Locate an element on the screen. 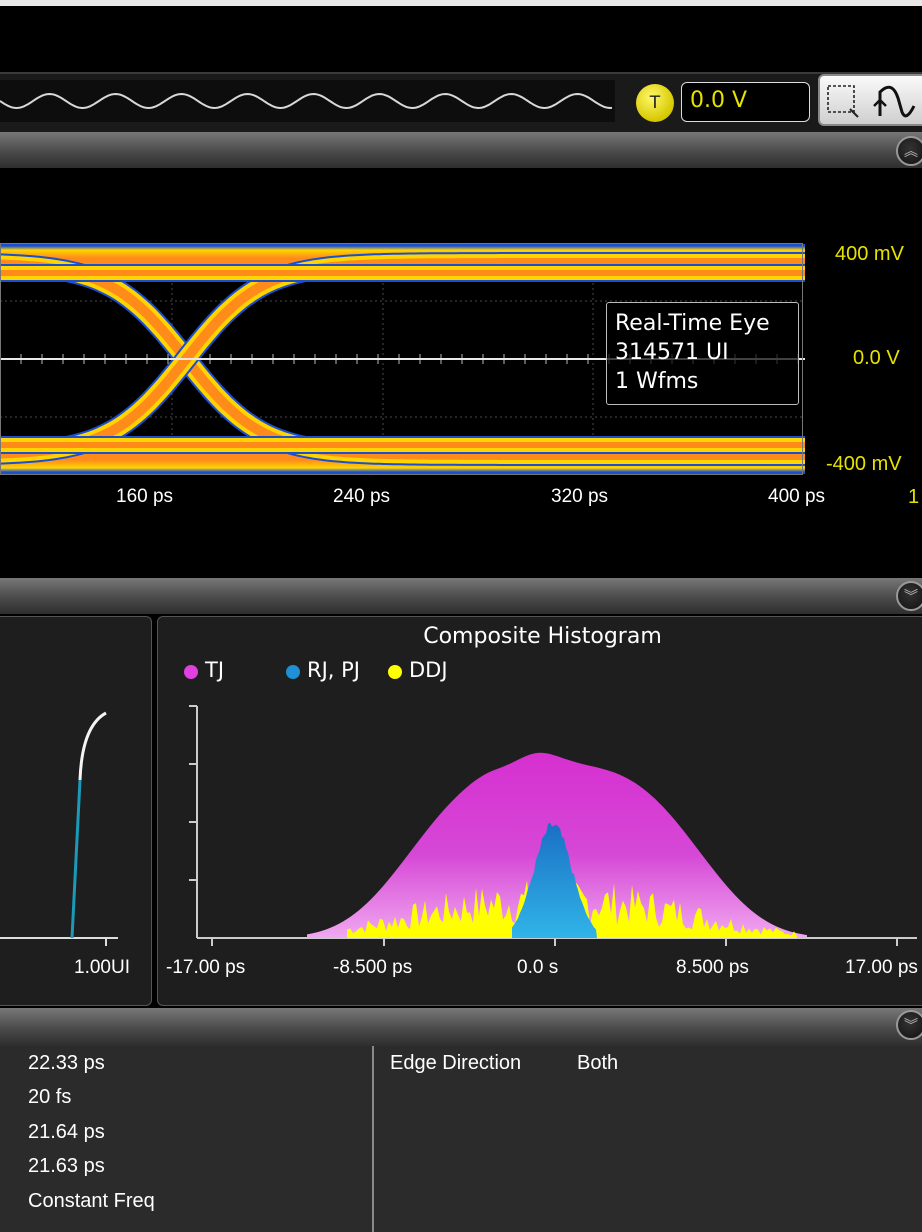  edge-direction-value: Both is located at coordinates (598, 1063).